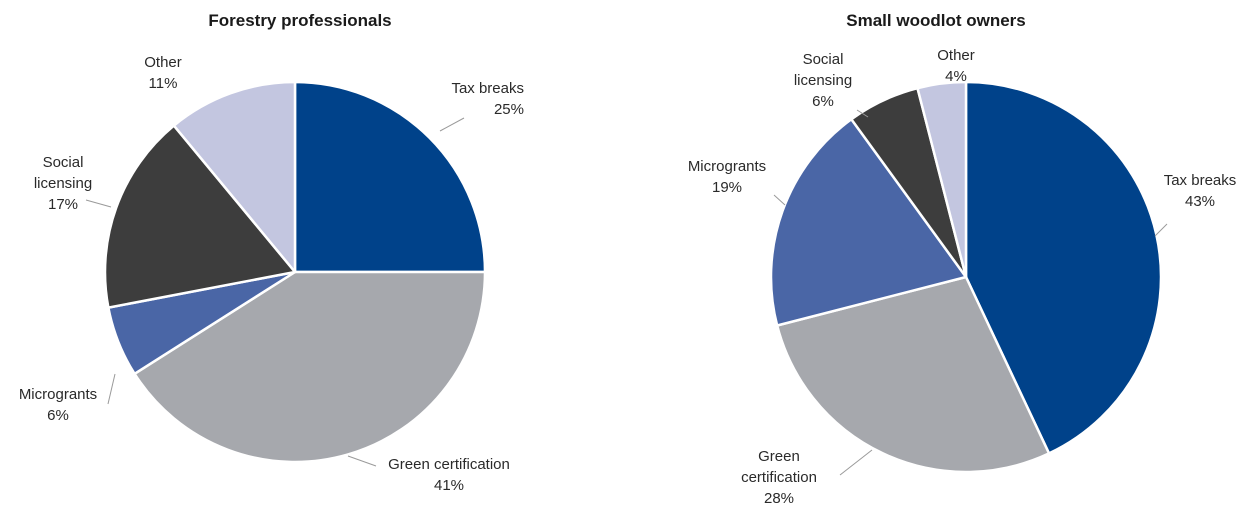 The height and width of the screenshot is (508, 1248). I want to click on slice-label: Tax breaks 25%, so click(487, 99).